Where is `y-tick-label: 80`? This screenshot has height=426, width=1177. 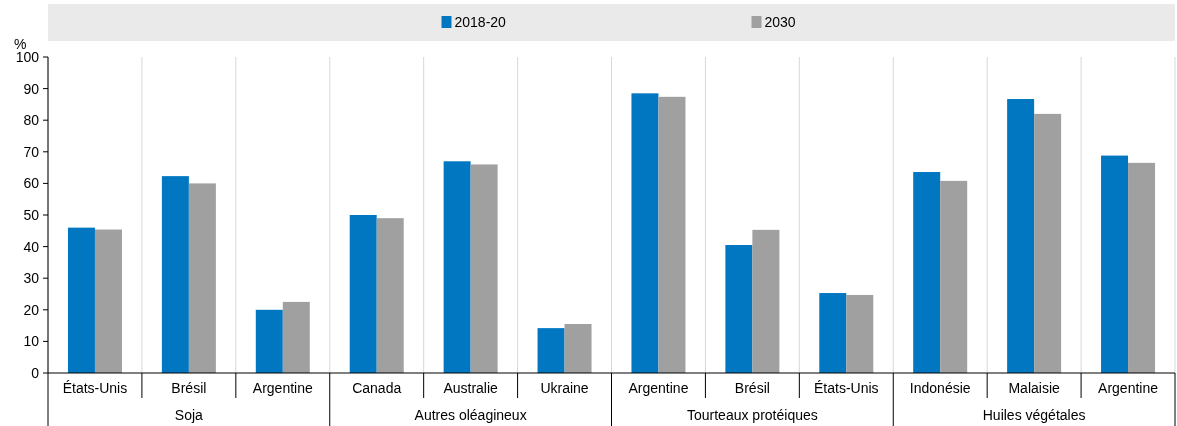 y-tick-label: 80 is located at coordinates (31, 120).